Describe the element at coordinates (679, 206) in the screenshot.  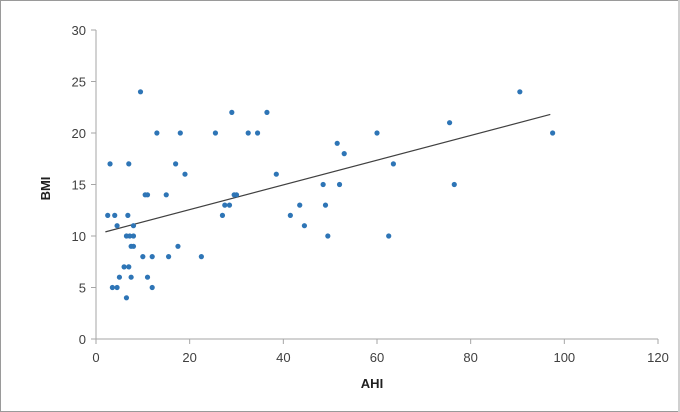
I see `chart-frame-edge` at that location.